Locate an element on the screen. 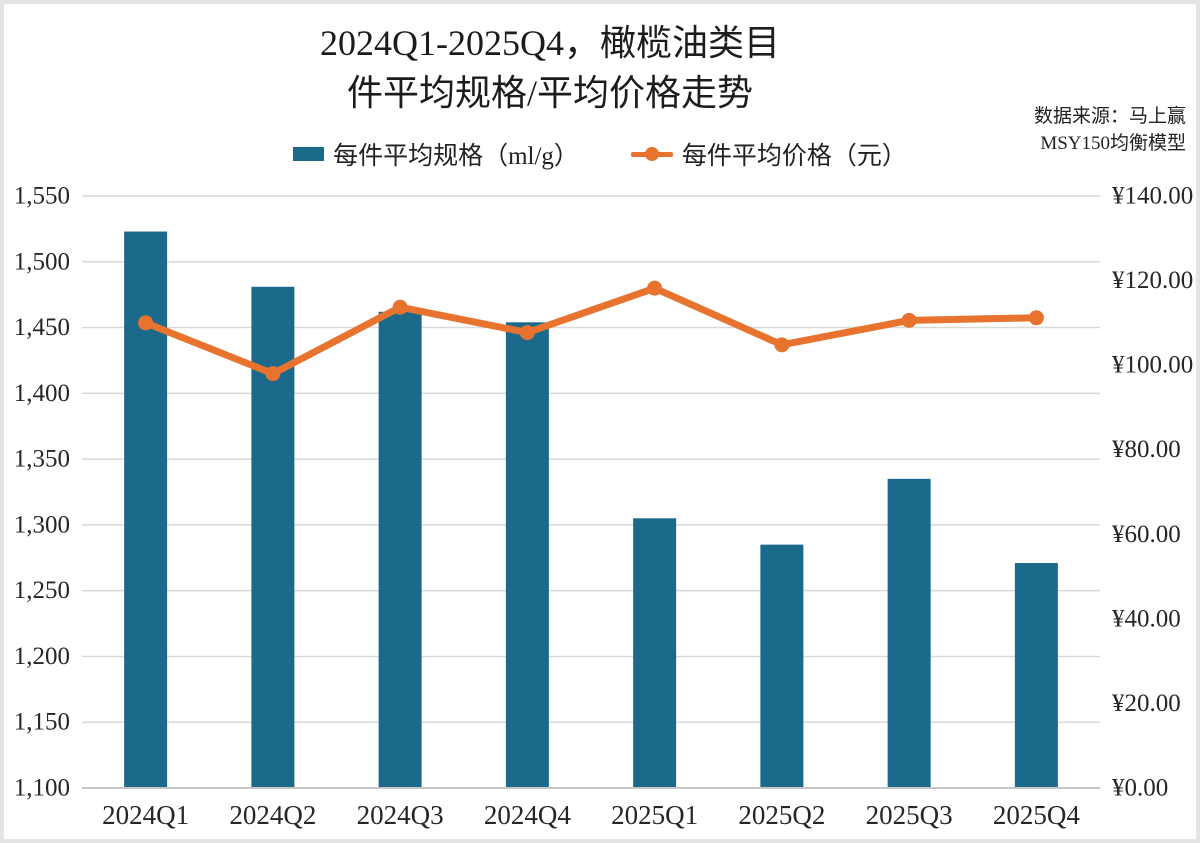 The width and height of the screenshot is (1200, 843). line-series-marker-icon is located at coordinates (651, 154).